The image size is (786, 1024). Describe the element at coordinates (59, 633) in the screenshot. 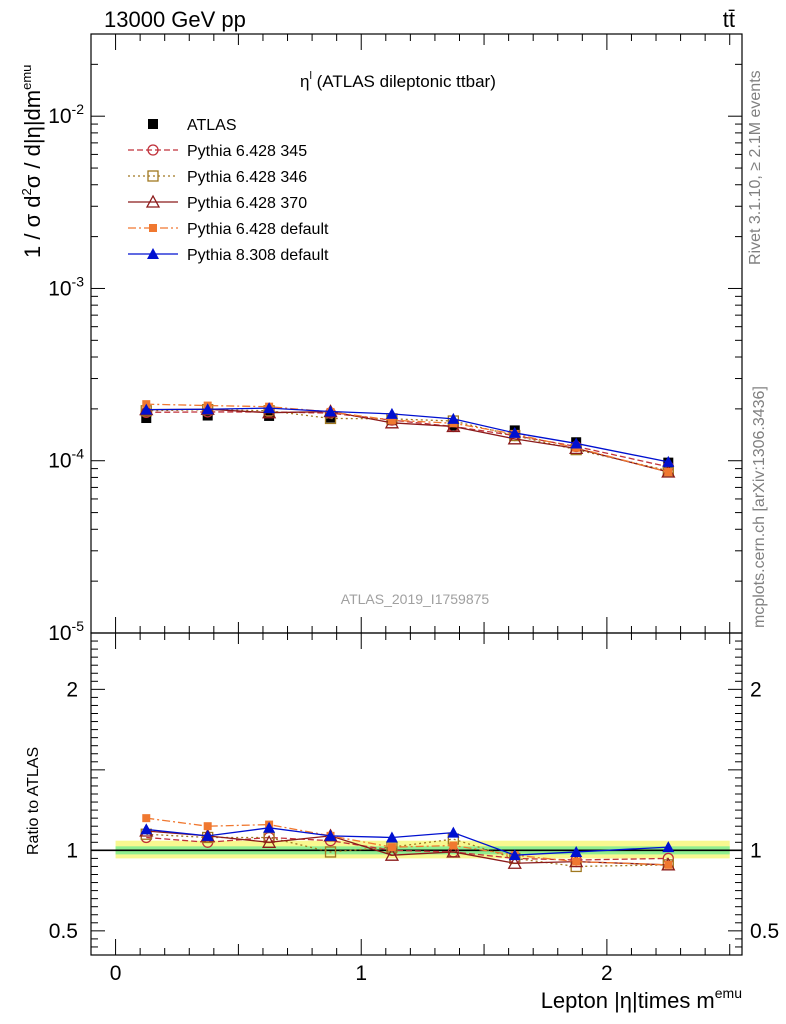

I see `main-y-tick-label-base-0: 10` at that location.